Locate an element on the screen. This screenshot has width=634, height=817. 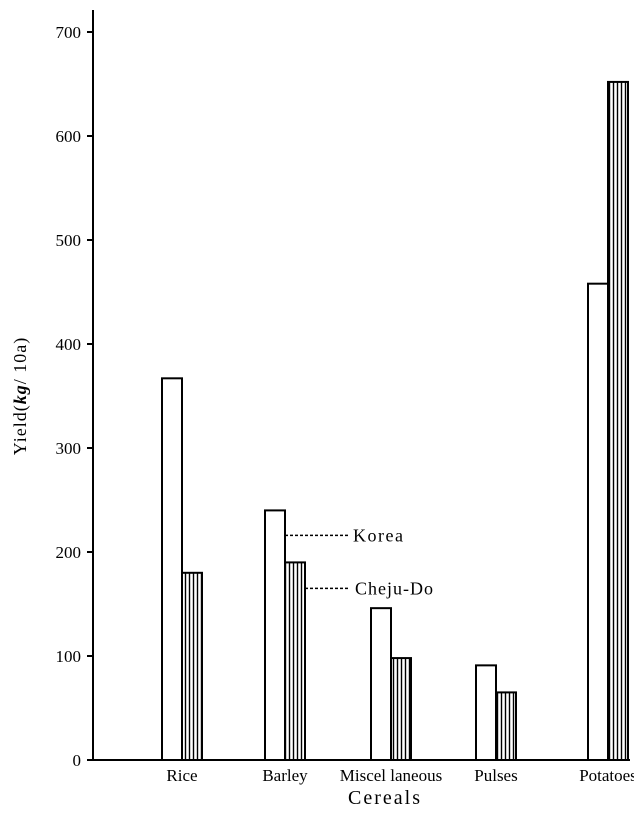
y-tick-label: 0 is located at coordinates (77, 760).